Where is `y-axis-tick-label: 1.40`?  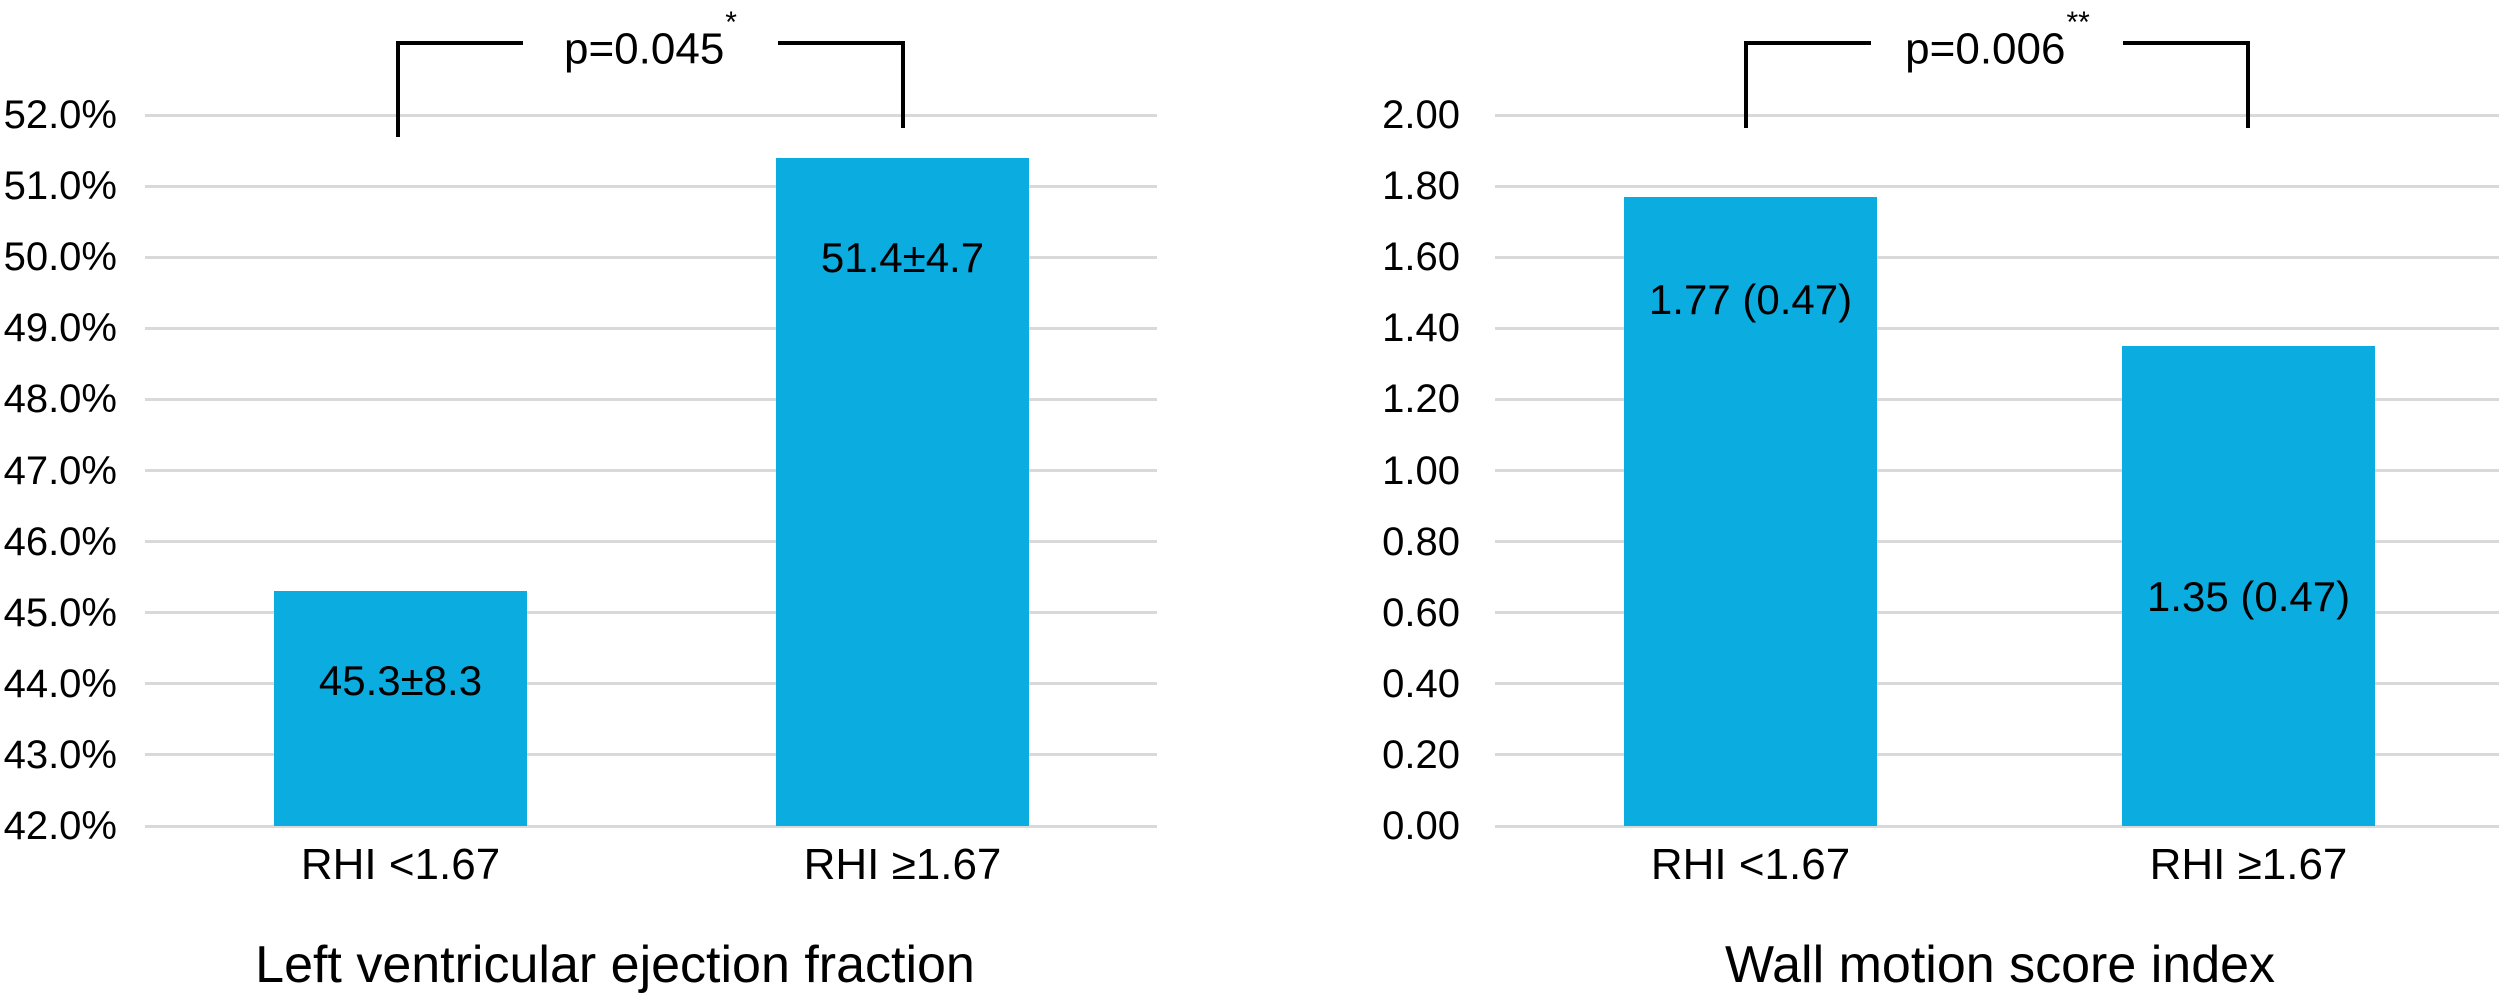 y-axis-tick-label: 1.40 is located at coordinates (1421, 328).